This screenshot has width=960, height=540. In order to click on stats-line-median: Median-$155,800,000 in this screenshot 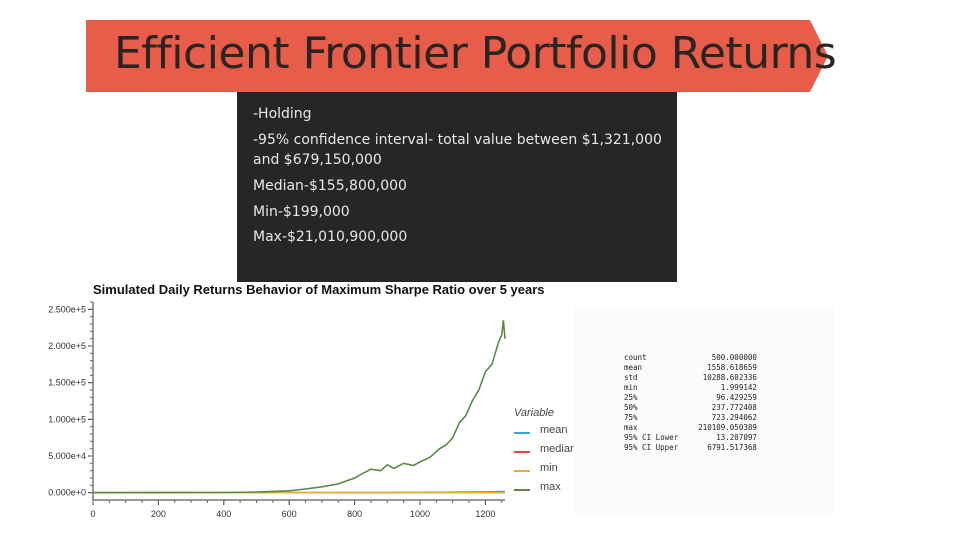, I will do `click(330, 186)`.